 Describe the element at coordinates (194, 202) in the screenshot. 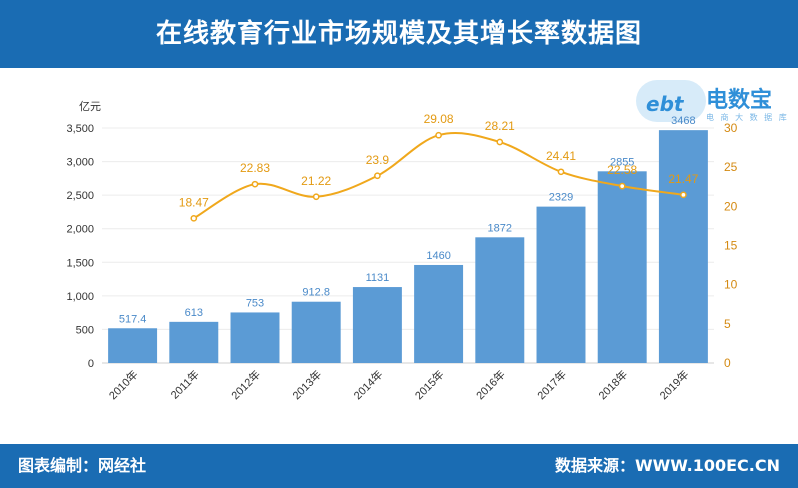

I see `line-value-label: 18.47` at that location.